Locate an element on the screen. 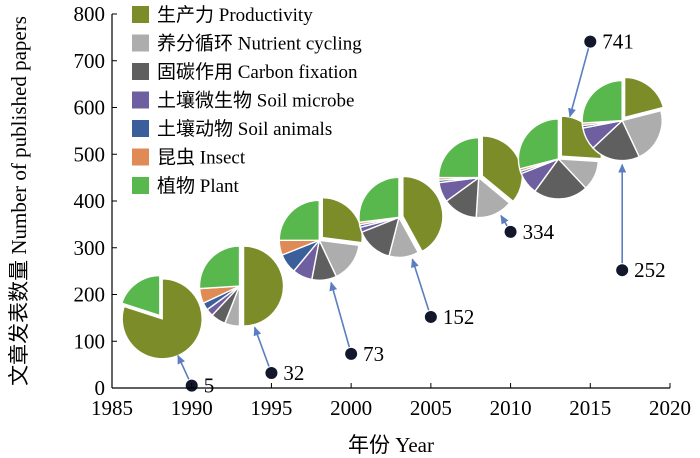  data-label: 5 is located at coordinates (209, 386).